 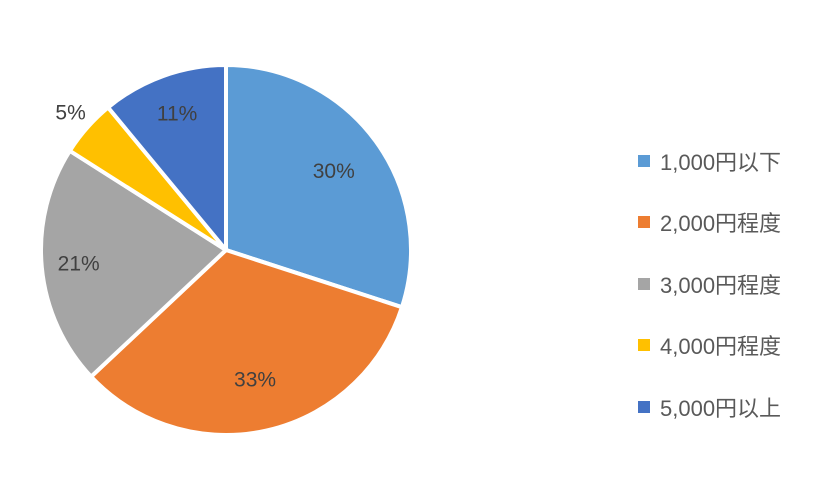 I want to click on legend-item: 5,000円以上, so click(x=709, y=407).